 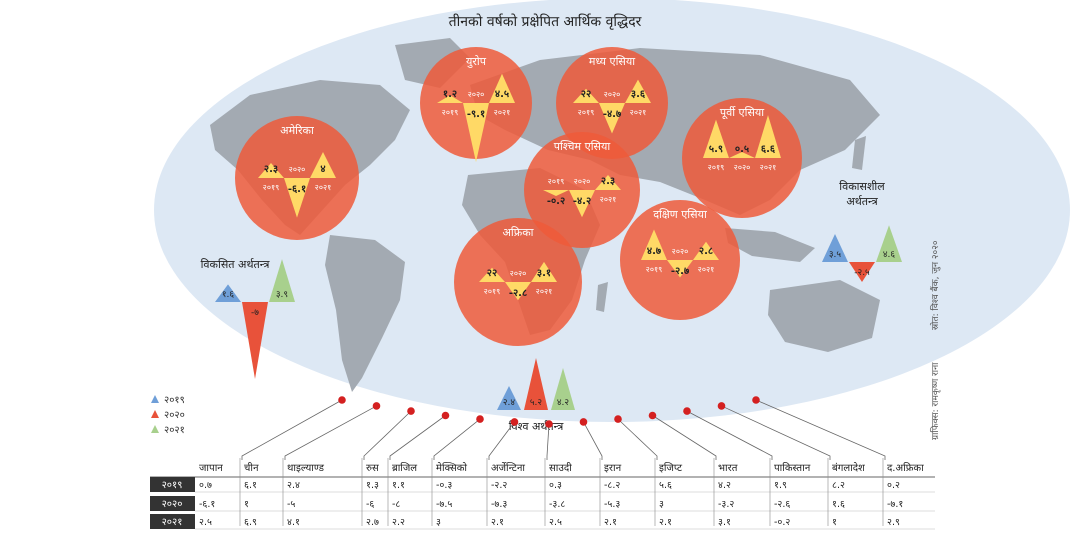 What do you see at coordinates (728, 468) in the screenshot?
I see `country-name: भारत` at bounding box center [728, 468].